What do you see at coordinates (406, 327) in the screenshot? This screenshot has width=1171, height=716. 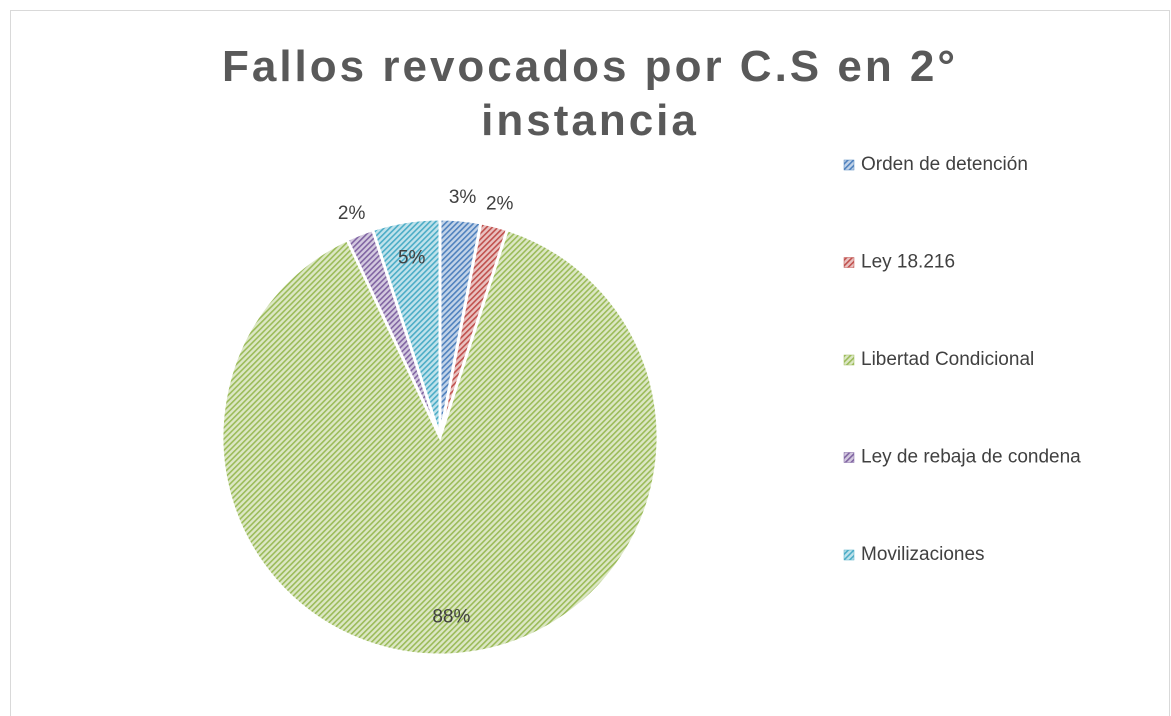 I see `pie-slice` at bounding box center [406, 327].